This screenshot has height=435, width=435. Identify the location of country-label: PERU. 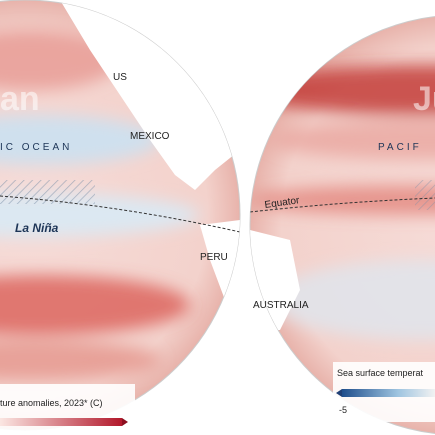
(214, 257).